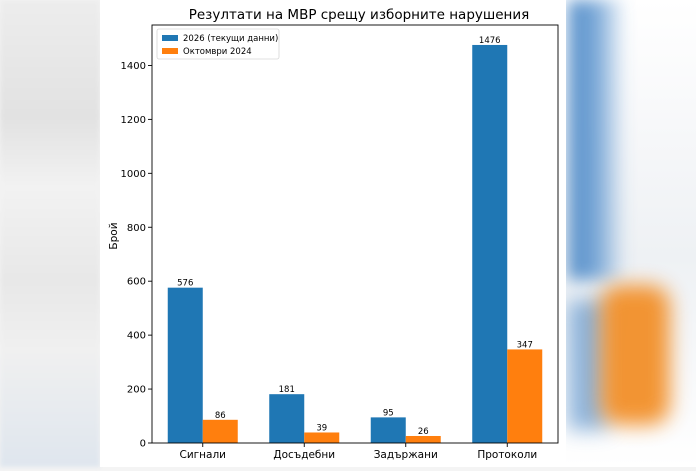 This screenshot has width=696, height=471. Describe the element at coordinates (321, 428) in the screenshot. I see `bar-value-label: 39` at that location.